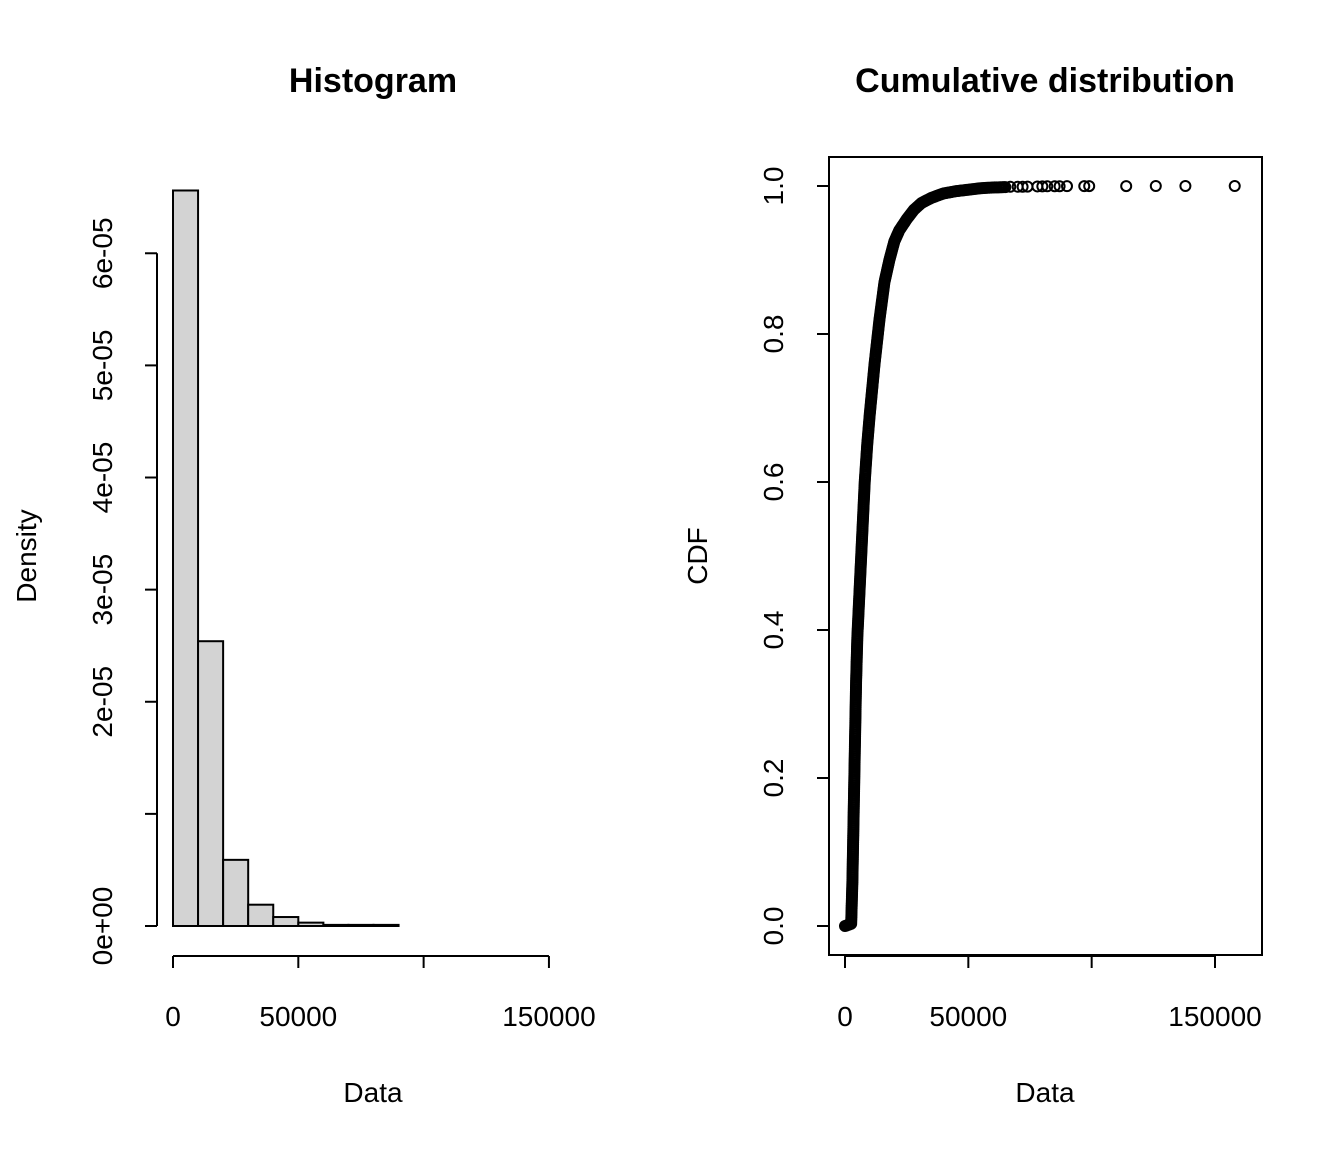 This screenshot has height=1152, width=1344. Describe the element at coordinates (773, 186) in the screenshot. I see `cdf-y-tick-label-5: 1.0` at that location.